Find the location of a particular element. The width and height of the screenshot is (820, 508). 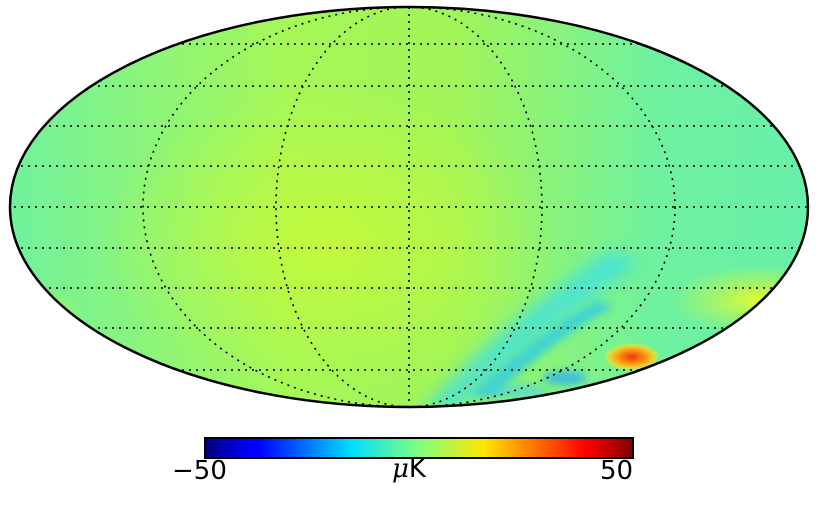

hot-spot is located at coordinates (632, 357).